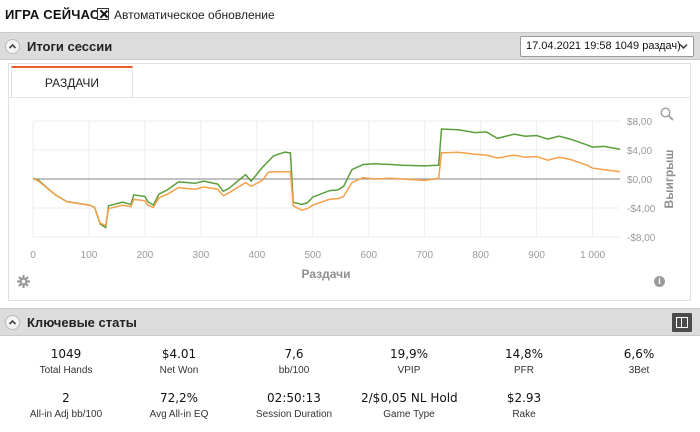 The height and width of the screenshot is (432, 700). I want to click on stat-value: 14,8%, so click(524, 354).